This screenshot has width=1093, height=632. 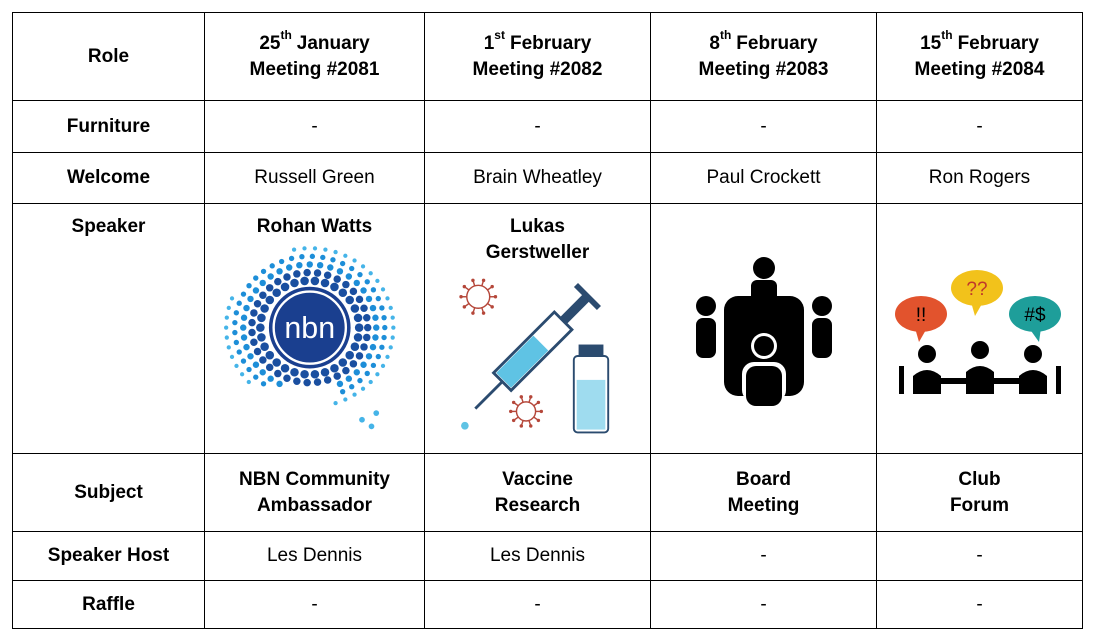 I want to click on head, so click(x=979, y=349).